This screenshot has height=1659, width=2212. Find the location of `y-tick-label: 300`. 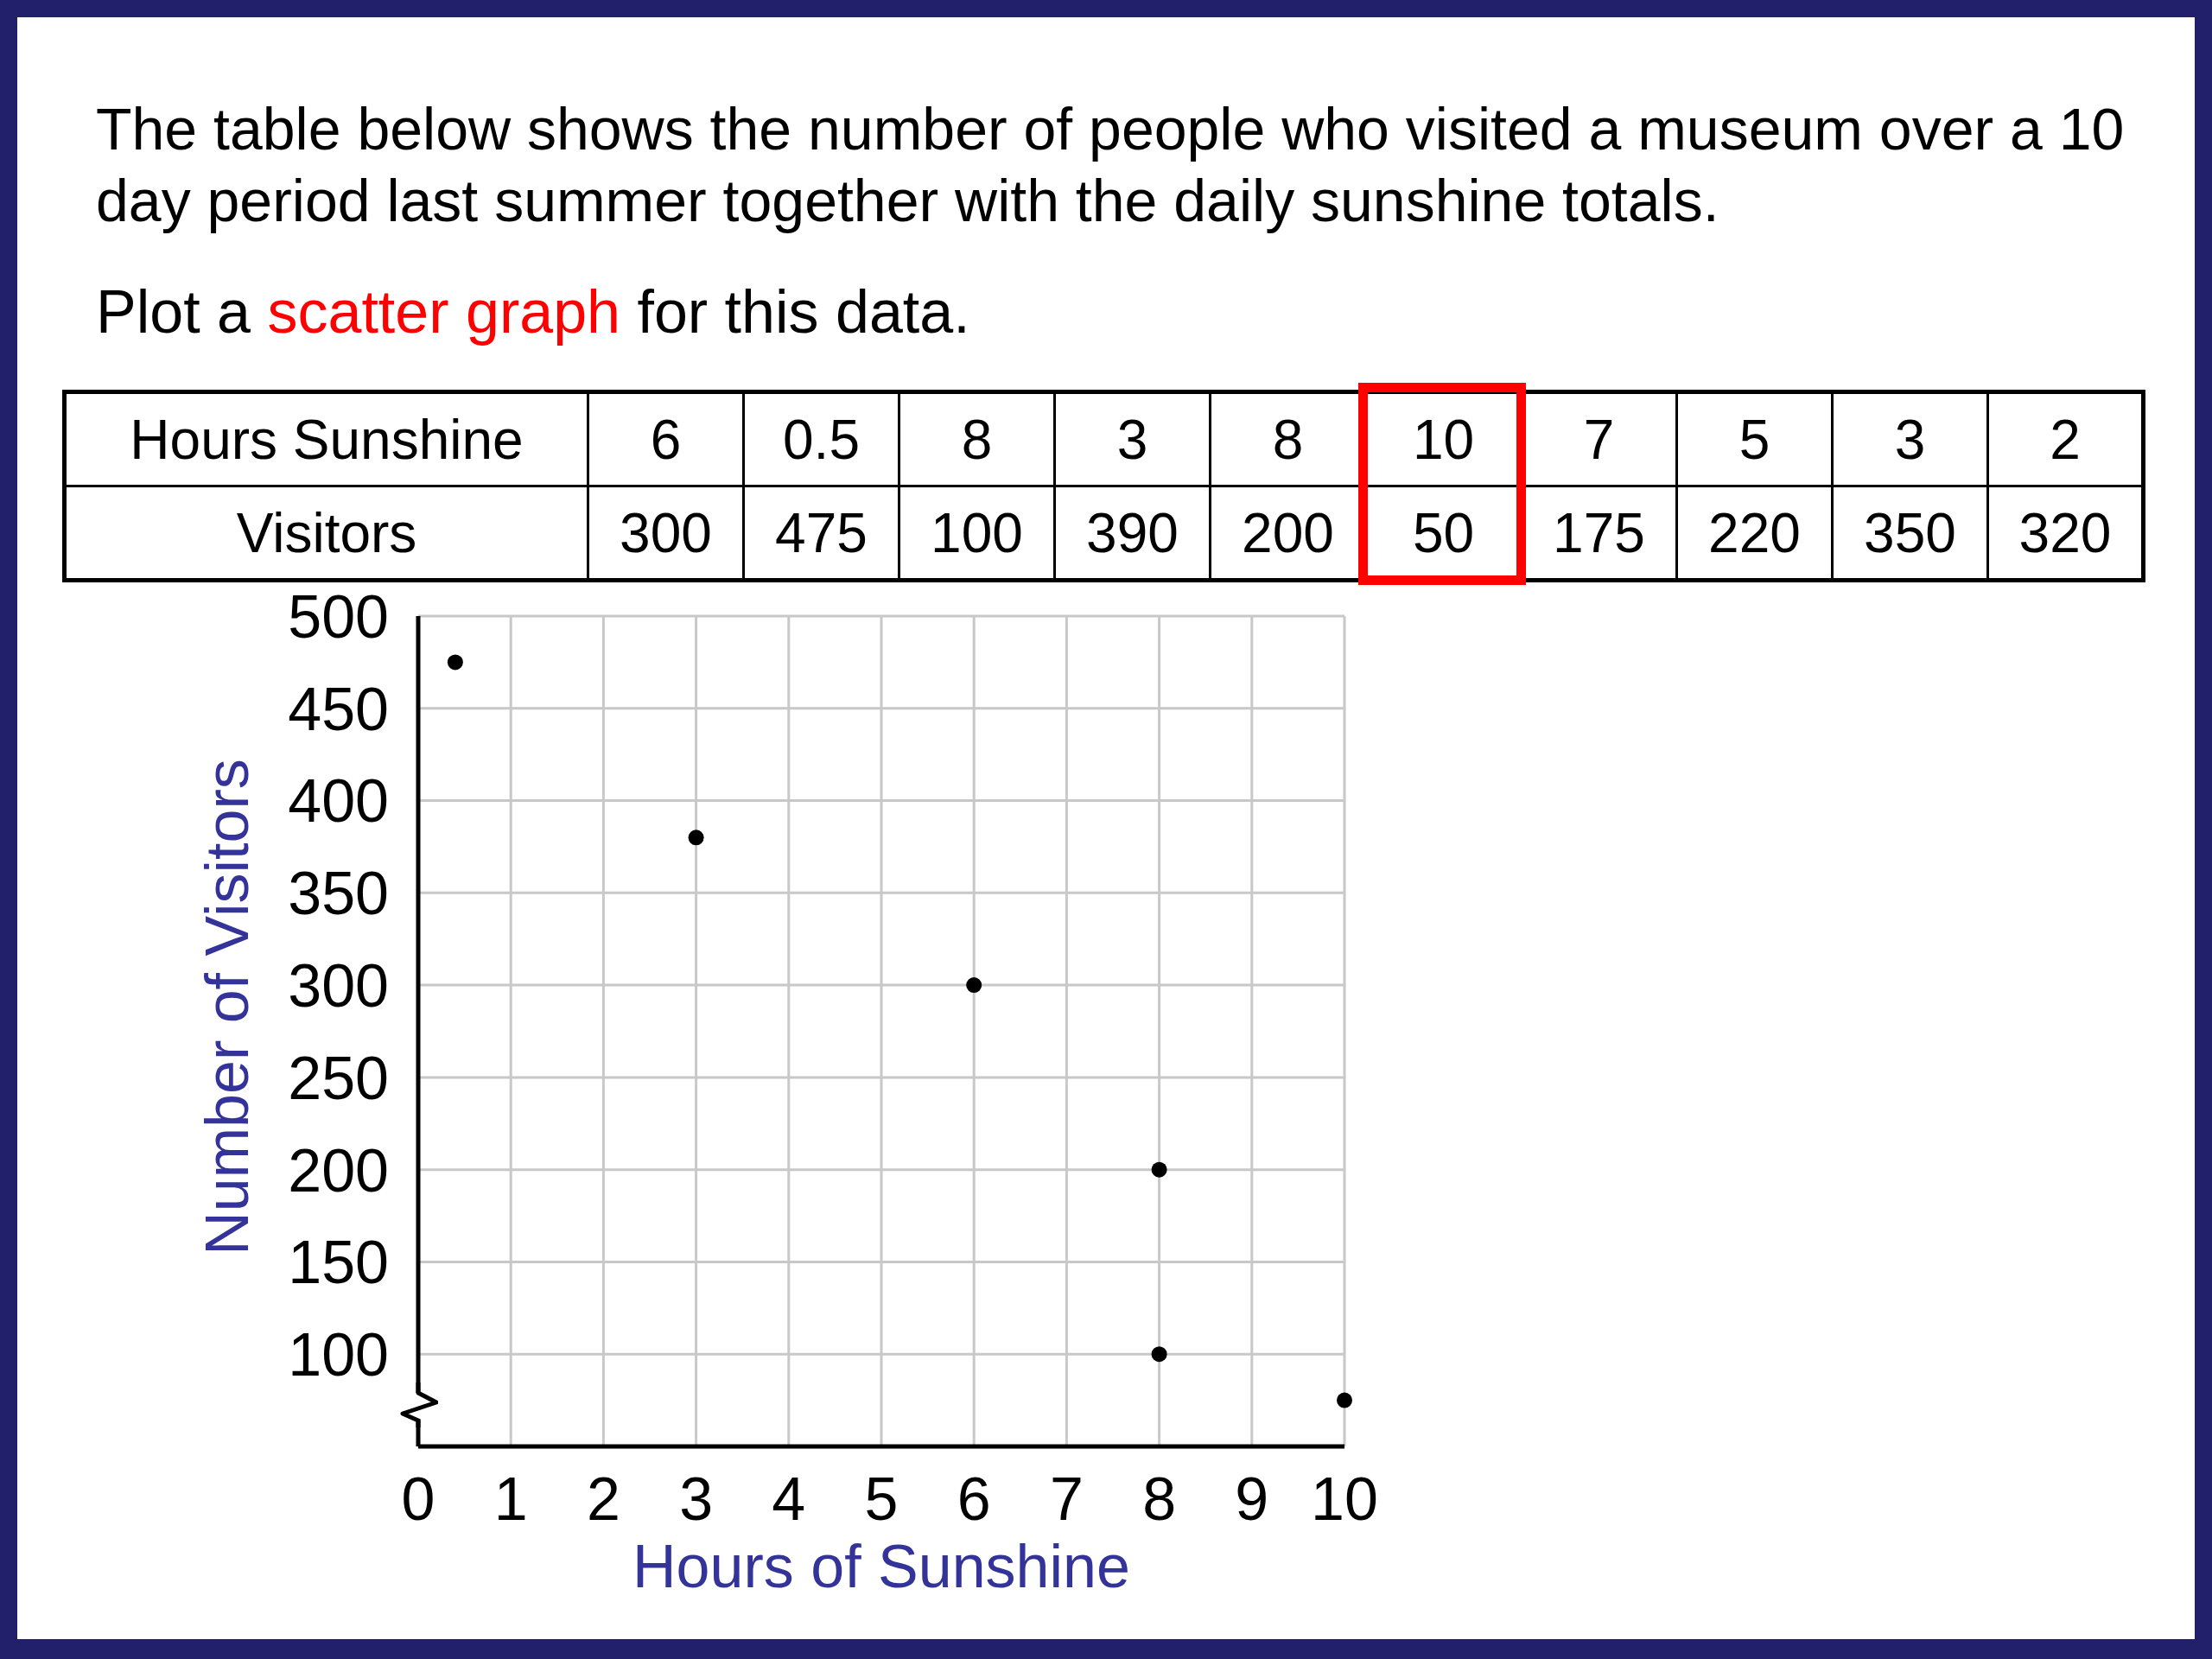

y-tick-label: 300 is located at coordinates (338, 986).